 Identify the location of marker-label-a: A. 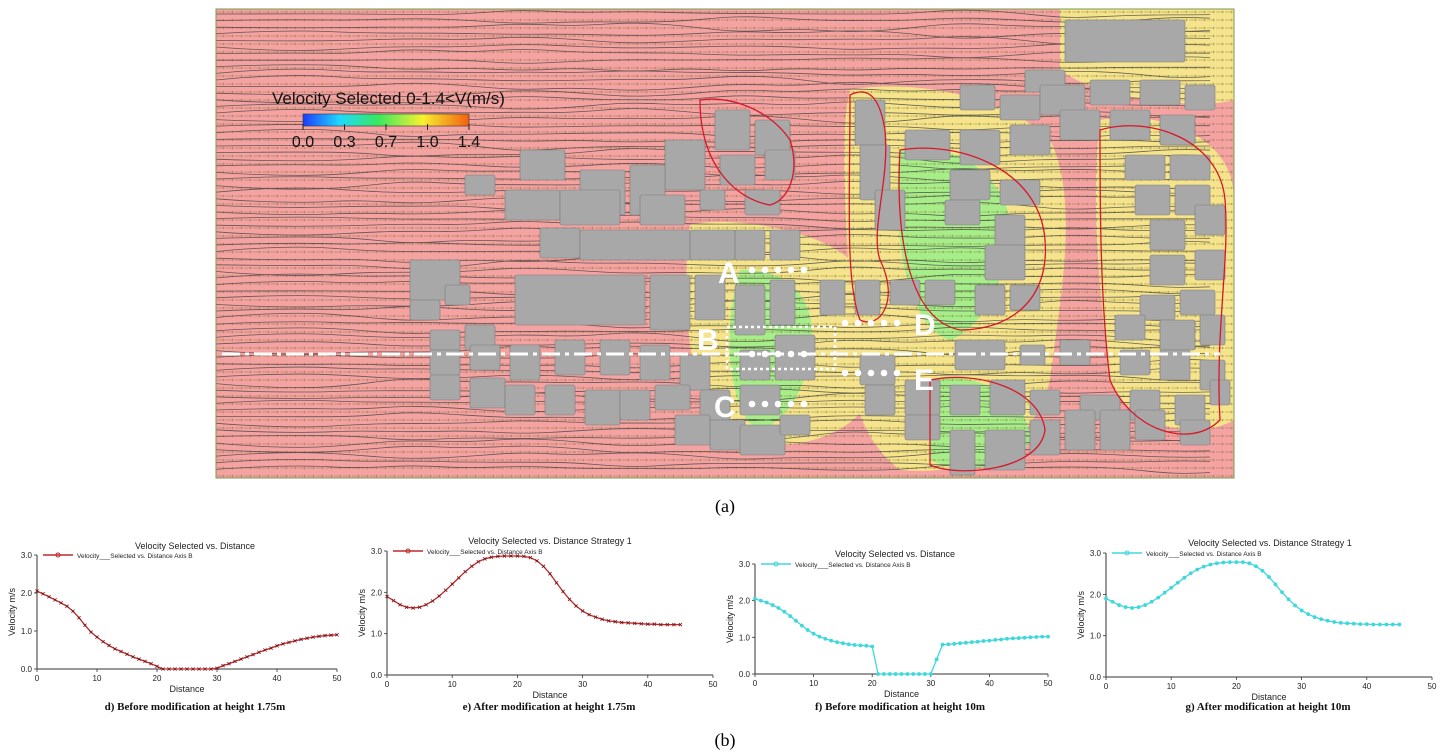
(729, 273).